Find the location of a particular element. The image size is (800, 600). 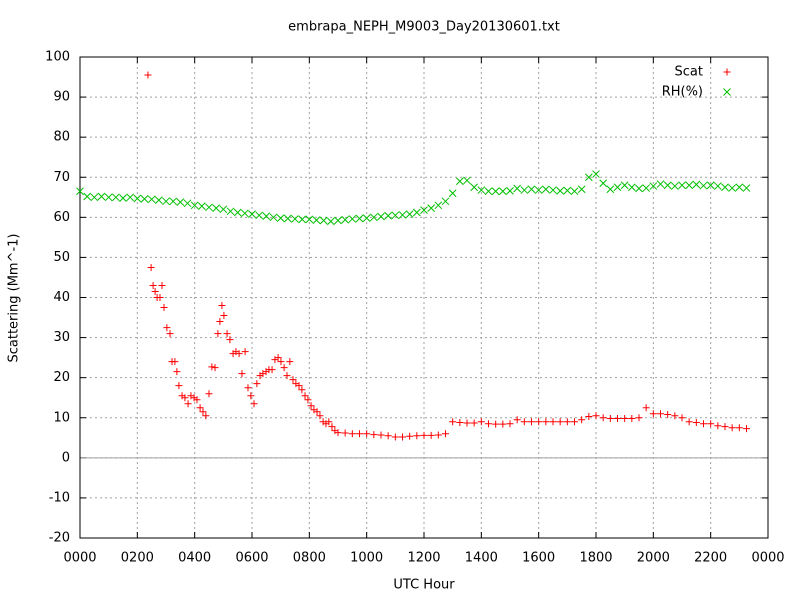

y-tick-label: 60 is located at coordinates (61, 217).